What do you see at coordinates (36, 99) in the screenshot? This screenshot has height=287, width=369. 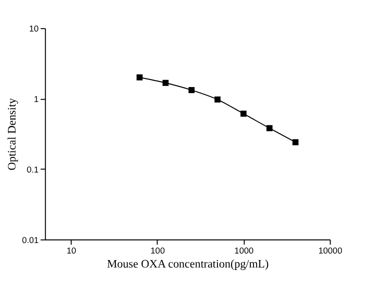 I see `y-tick-label: 1` at bounding box center [36, 99].